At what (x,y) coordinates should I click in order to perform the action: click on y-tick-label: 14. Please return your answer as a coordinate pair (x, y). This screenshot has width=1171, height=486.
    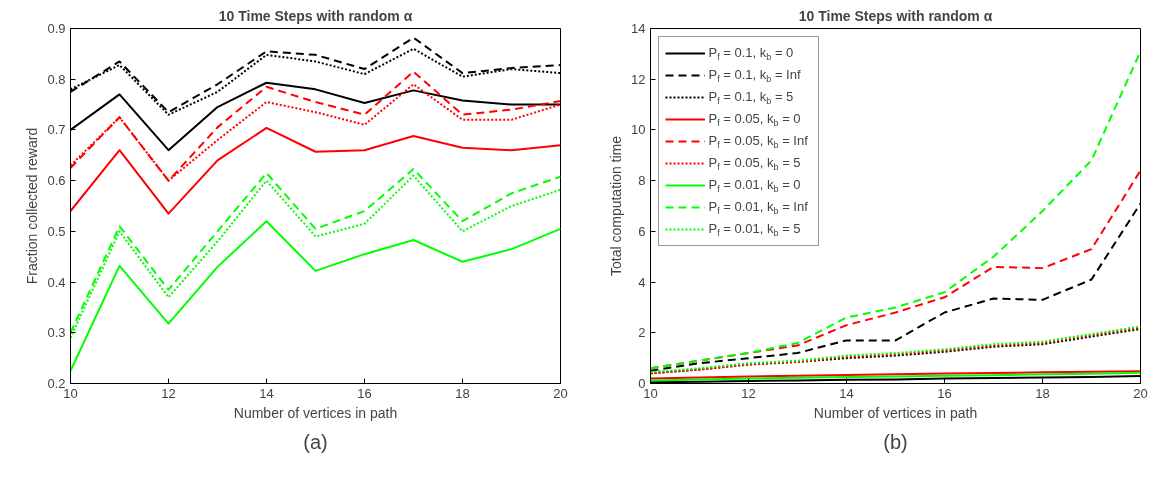
    Looking at the image, I should click on (638, 28).